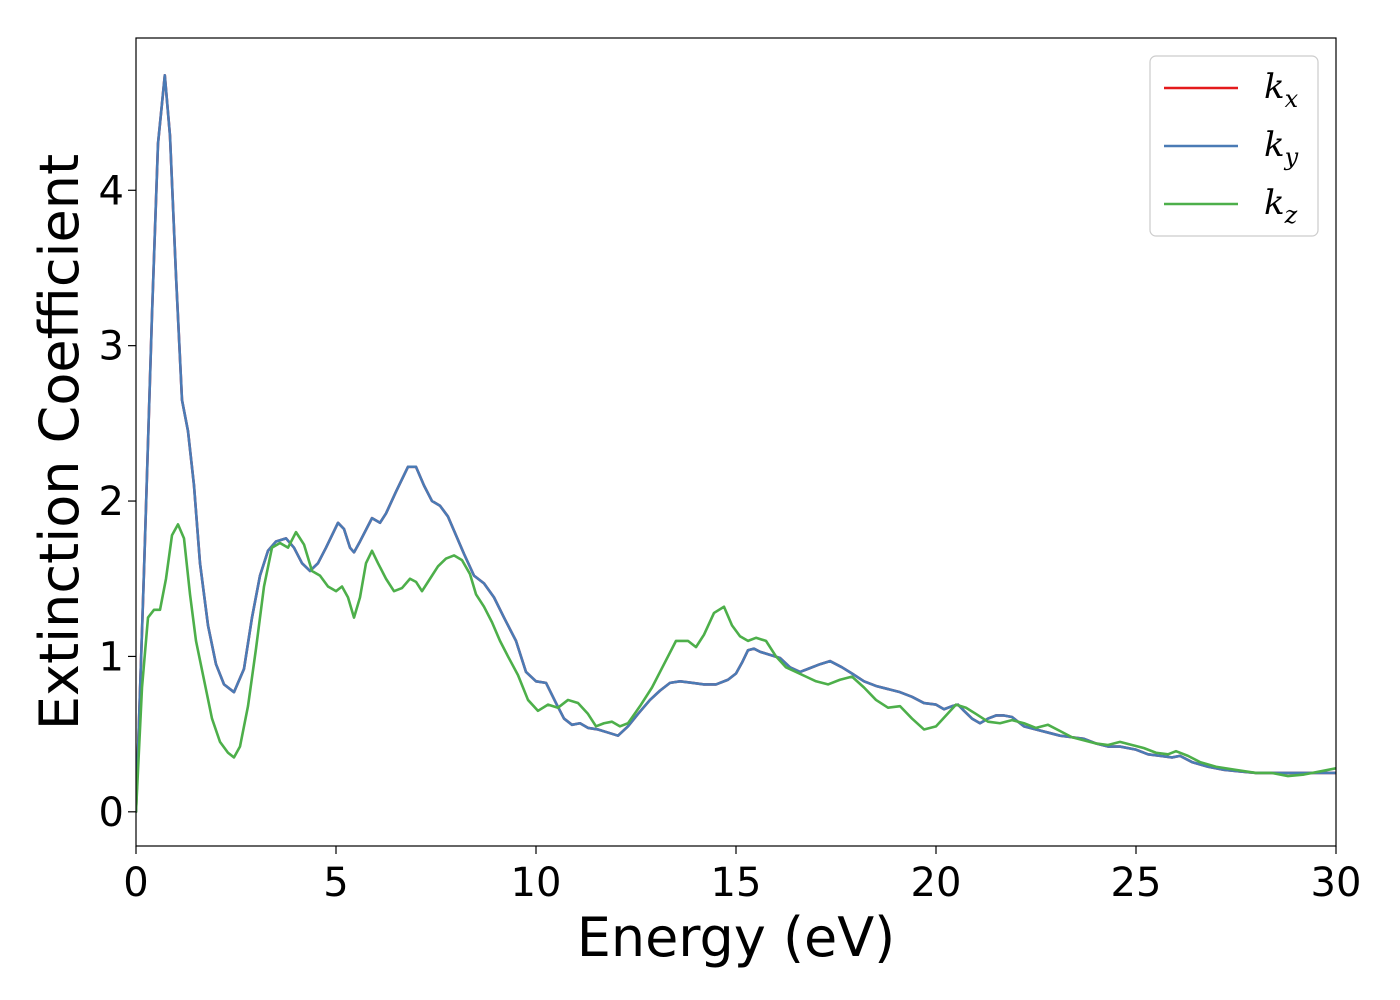 Image resolution: width=1400 pixels, height=1000 pixels. What do you see at coordinates (59, 442) in the screenshot?
I see `y-axis-label: Extinction Coefficient` at bounding box center [59, 442].